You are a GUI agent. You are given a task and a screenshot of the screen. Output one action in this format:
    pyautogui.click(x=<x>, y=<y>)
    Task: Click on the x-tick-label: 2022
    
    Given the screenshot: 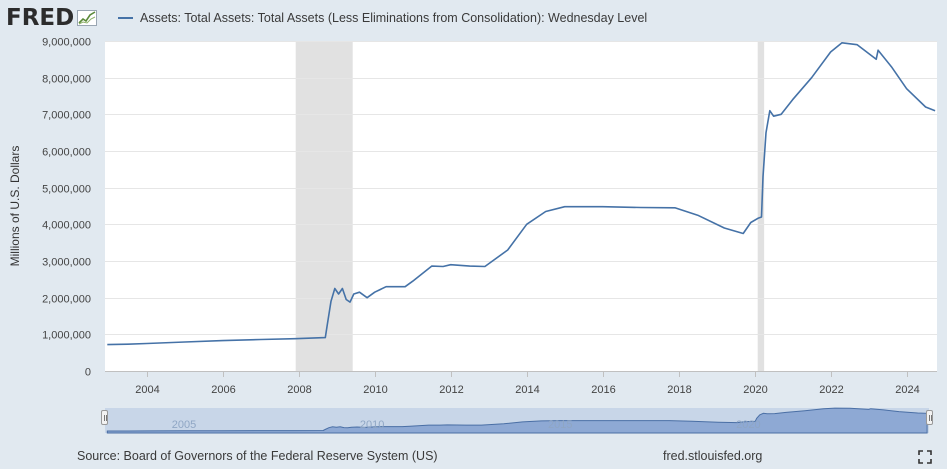 What is the action you would take?
    pyautogui.click(x=831, y=390)
    